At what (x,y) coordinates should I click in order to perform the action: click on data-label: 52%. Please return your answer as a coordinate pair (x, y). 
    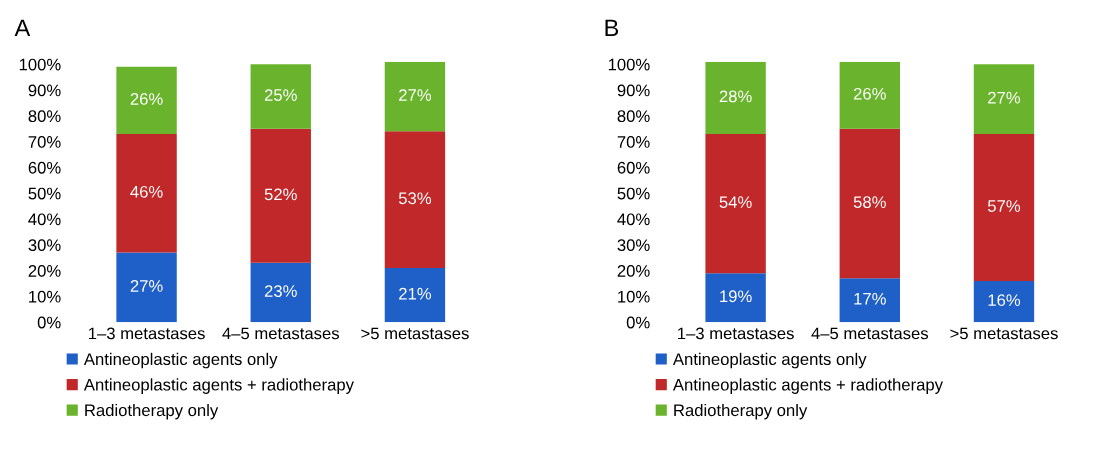
    Looking at the image, I should click on (280, 194).